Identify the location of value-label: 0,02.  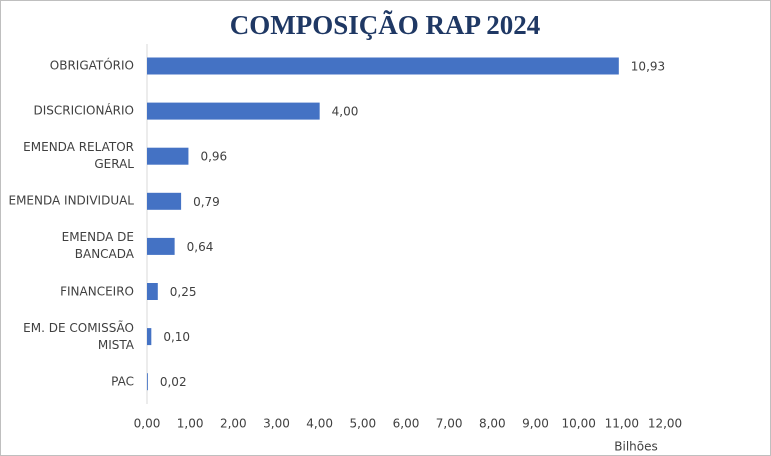
(173, 382).